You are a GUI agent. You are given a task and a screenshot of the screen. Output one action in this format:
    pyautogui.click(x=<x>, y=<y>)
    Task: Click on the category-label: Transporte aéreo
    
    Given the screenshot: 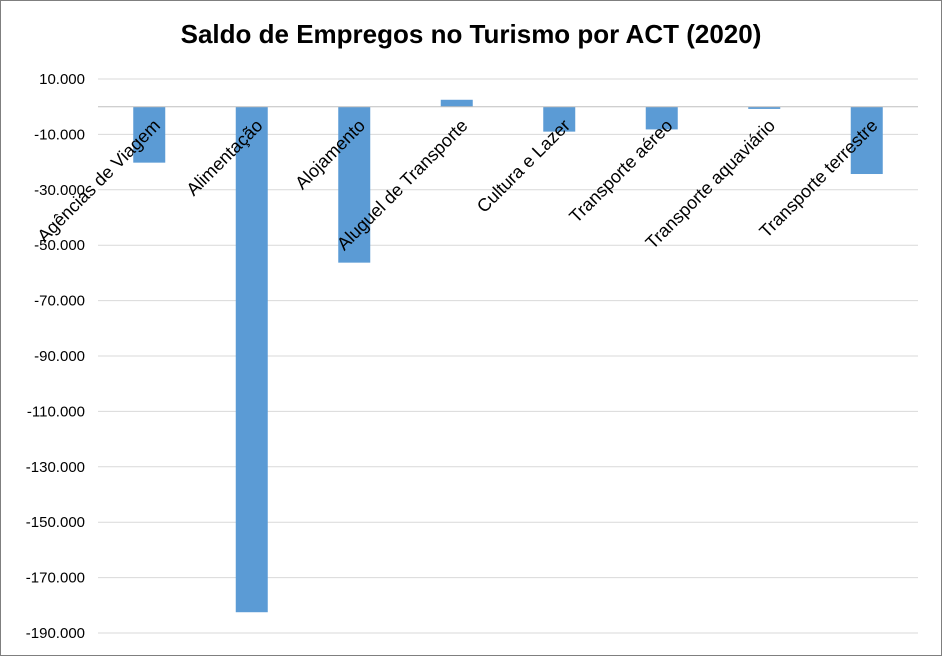 What is the action you would take?
    pyautogui.click(x=620, y=170)
    